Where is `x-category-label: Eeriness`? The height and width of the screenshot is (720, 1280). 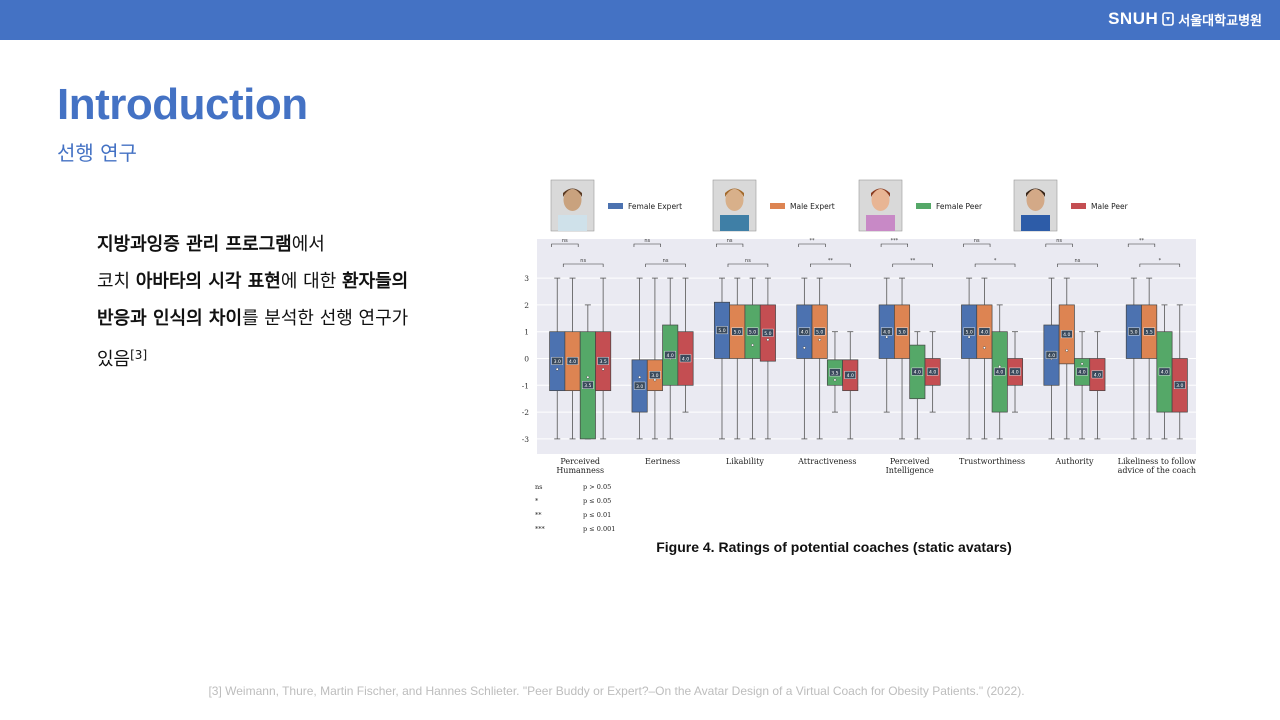
x-category-label: Eeriness is located at coordinates (662, 461).